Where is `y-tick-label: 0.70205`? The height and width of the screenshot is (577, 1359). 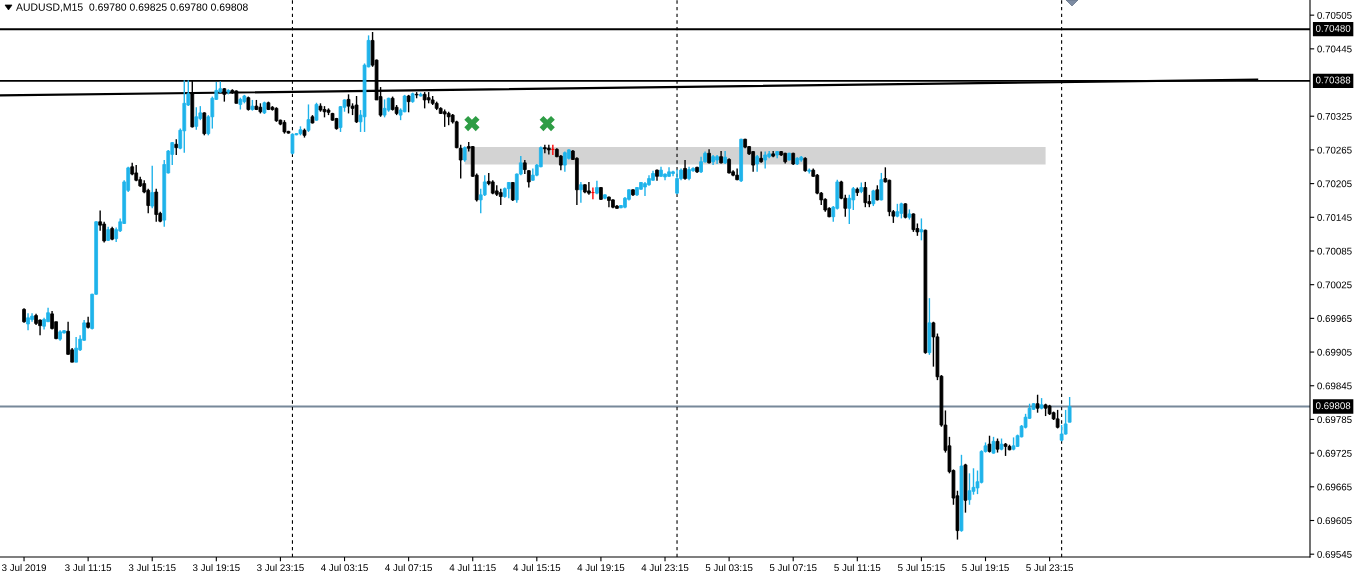 y-tick-label: 0.70205 is located at coordinates (1334, 184).